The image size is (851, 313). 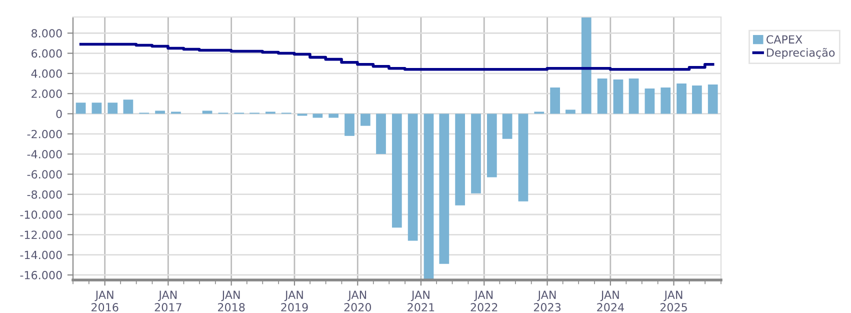 What do you see at coordinates (547, 301) in the screenshot?
I see `x-tick-label: JAN 2023` at bounding box center [547, 301].